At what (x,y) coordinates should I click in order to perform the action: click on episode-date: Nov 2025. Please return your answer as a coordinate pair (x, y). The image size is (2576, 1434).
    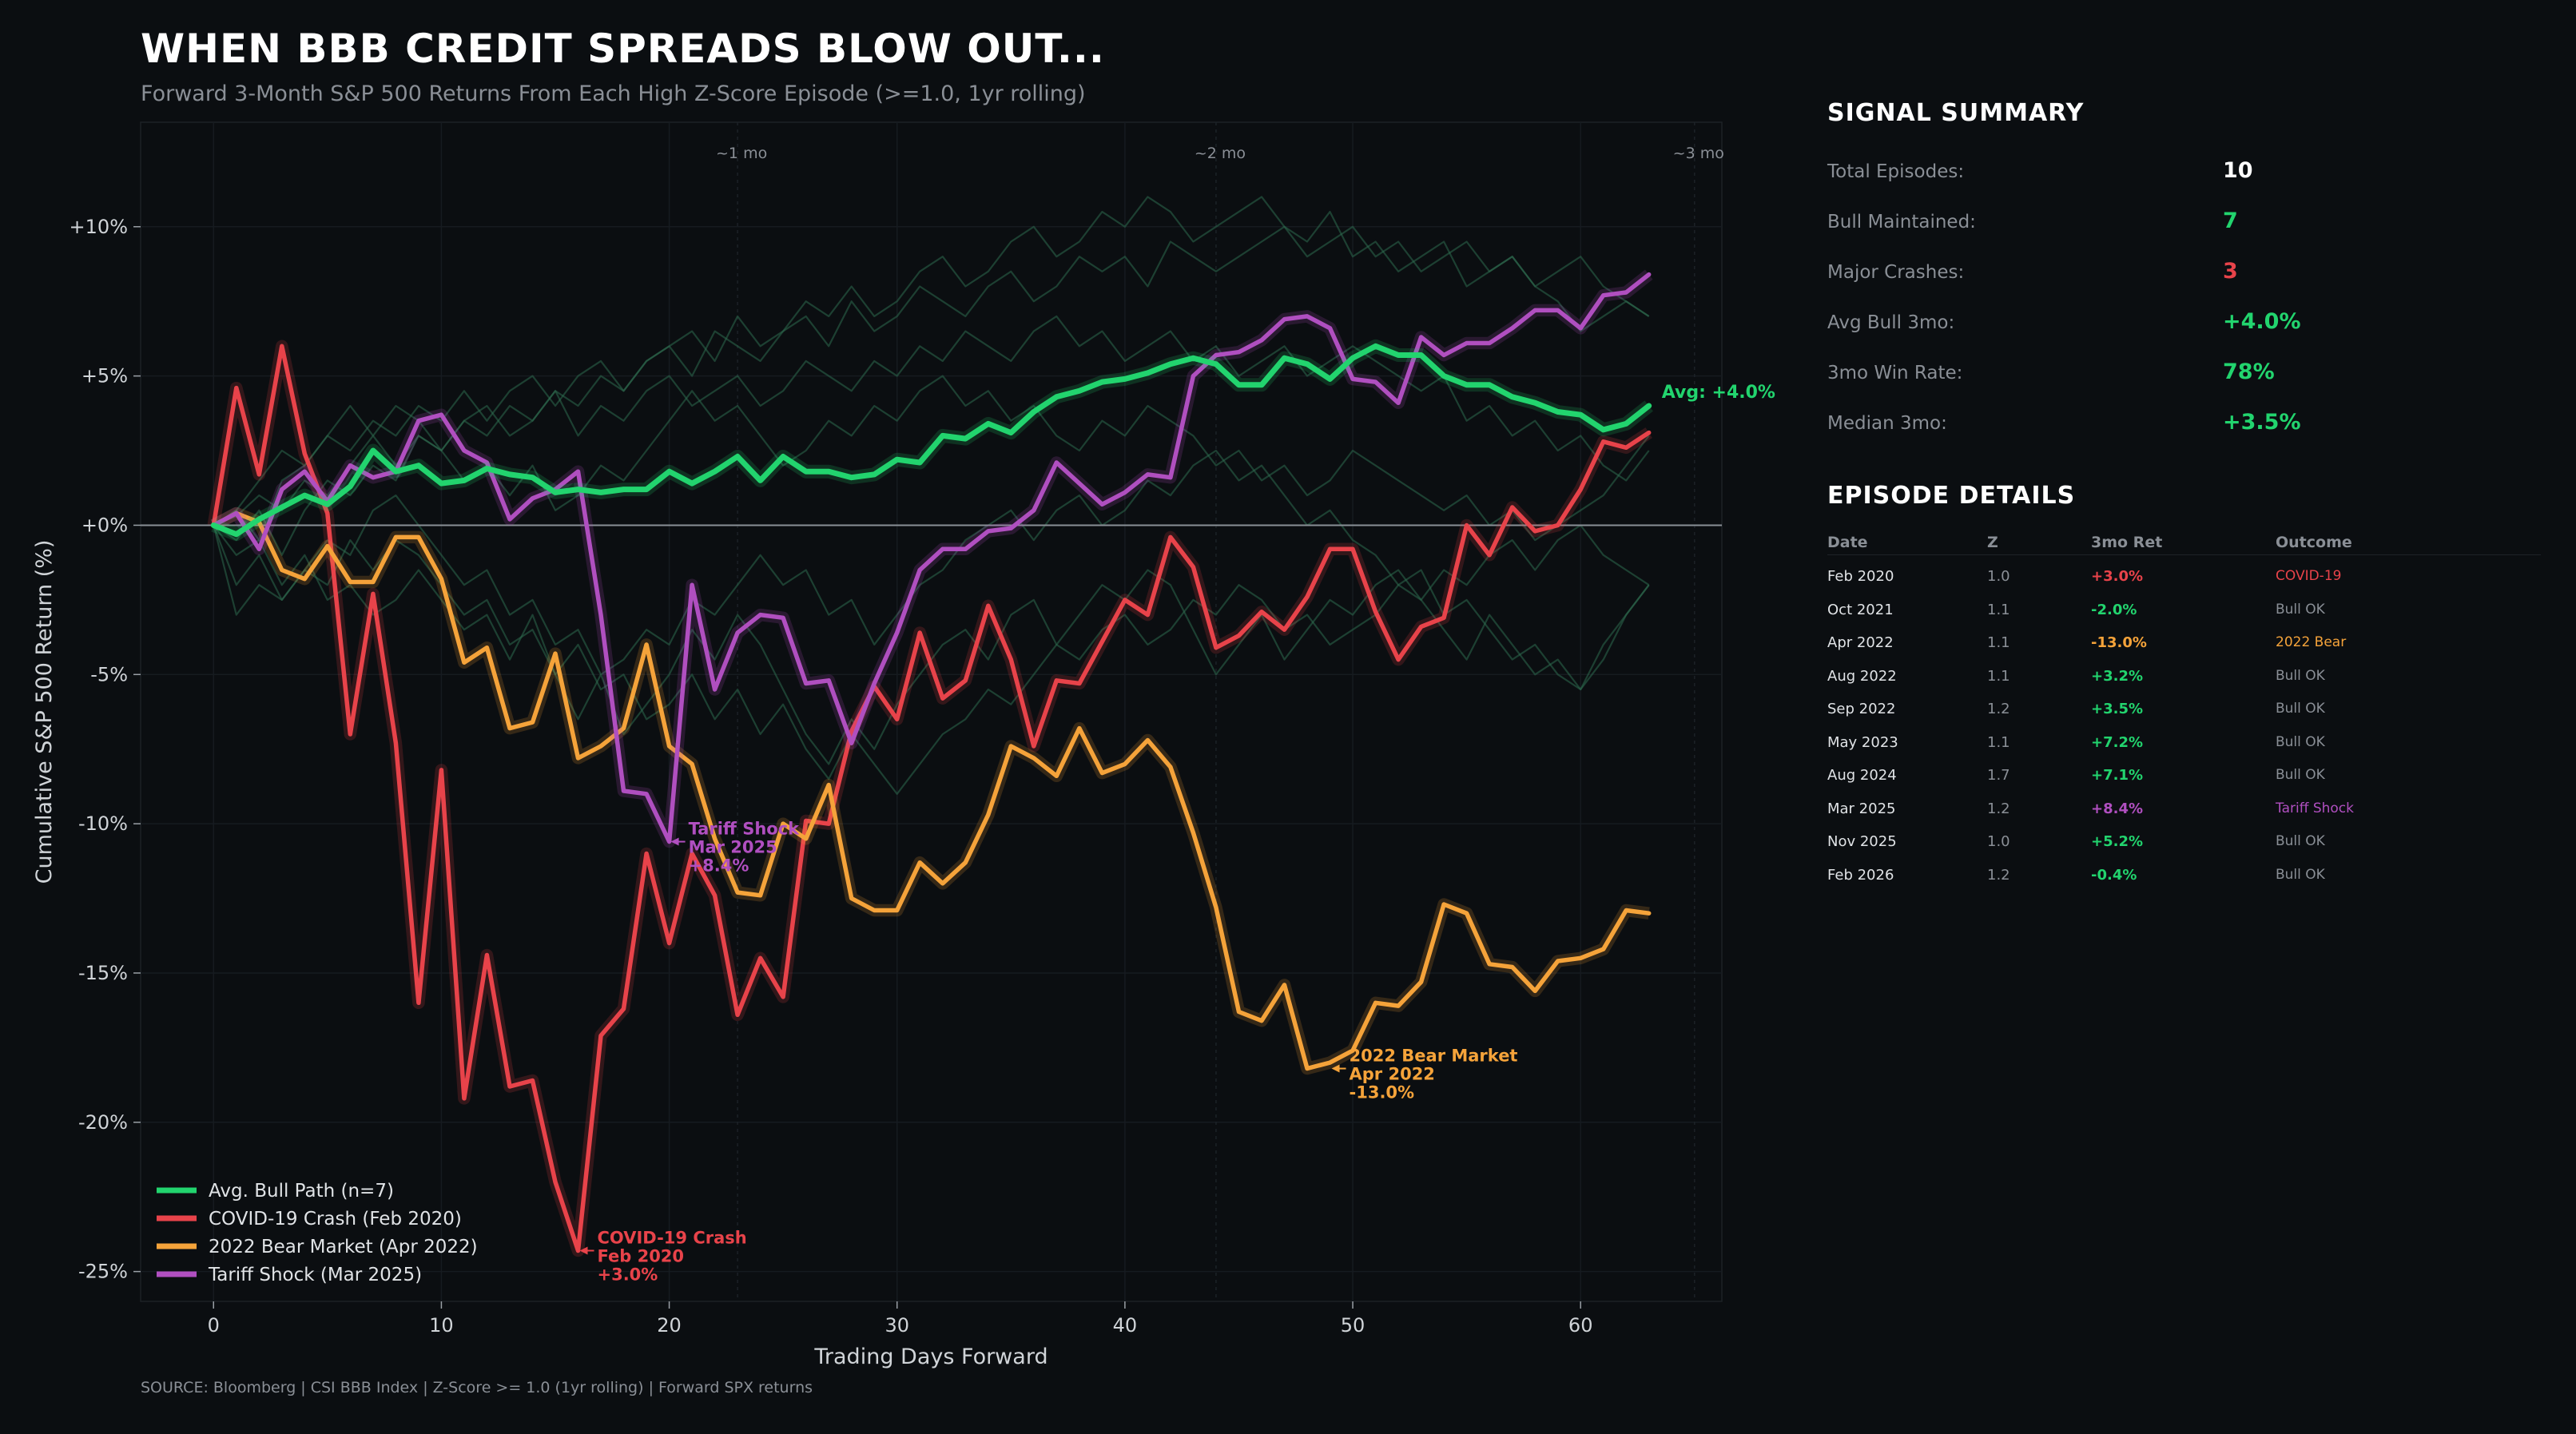
    Looking at the image, I should click on (1862, 841).